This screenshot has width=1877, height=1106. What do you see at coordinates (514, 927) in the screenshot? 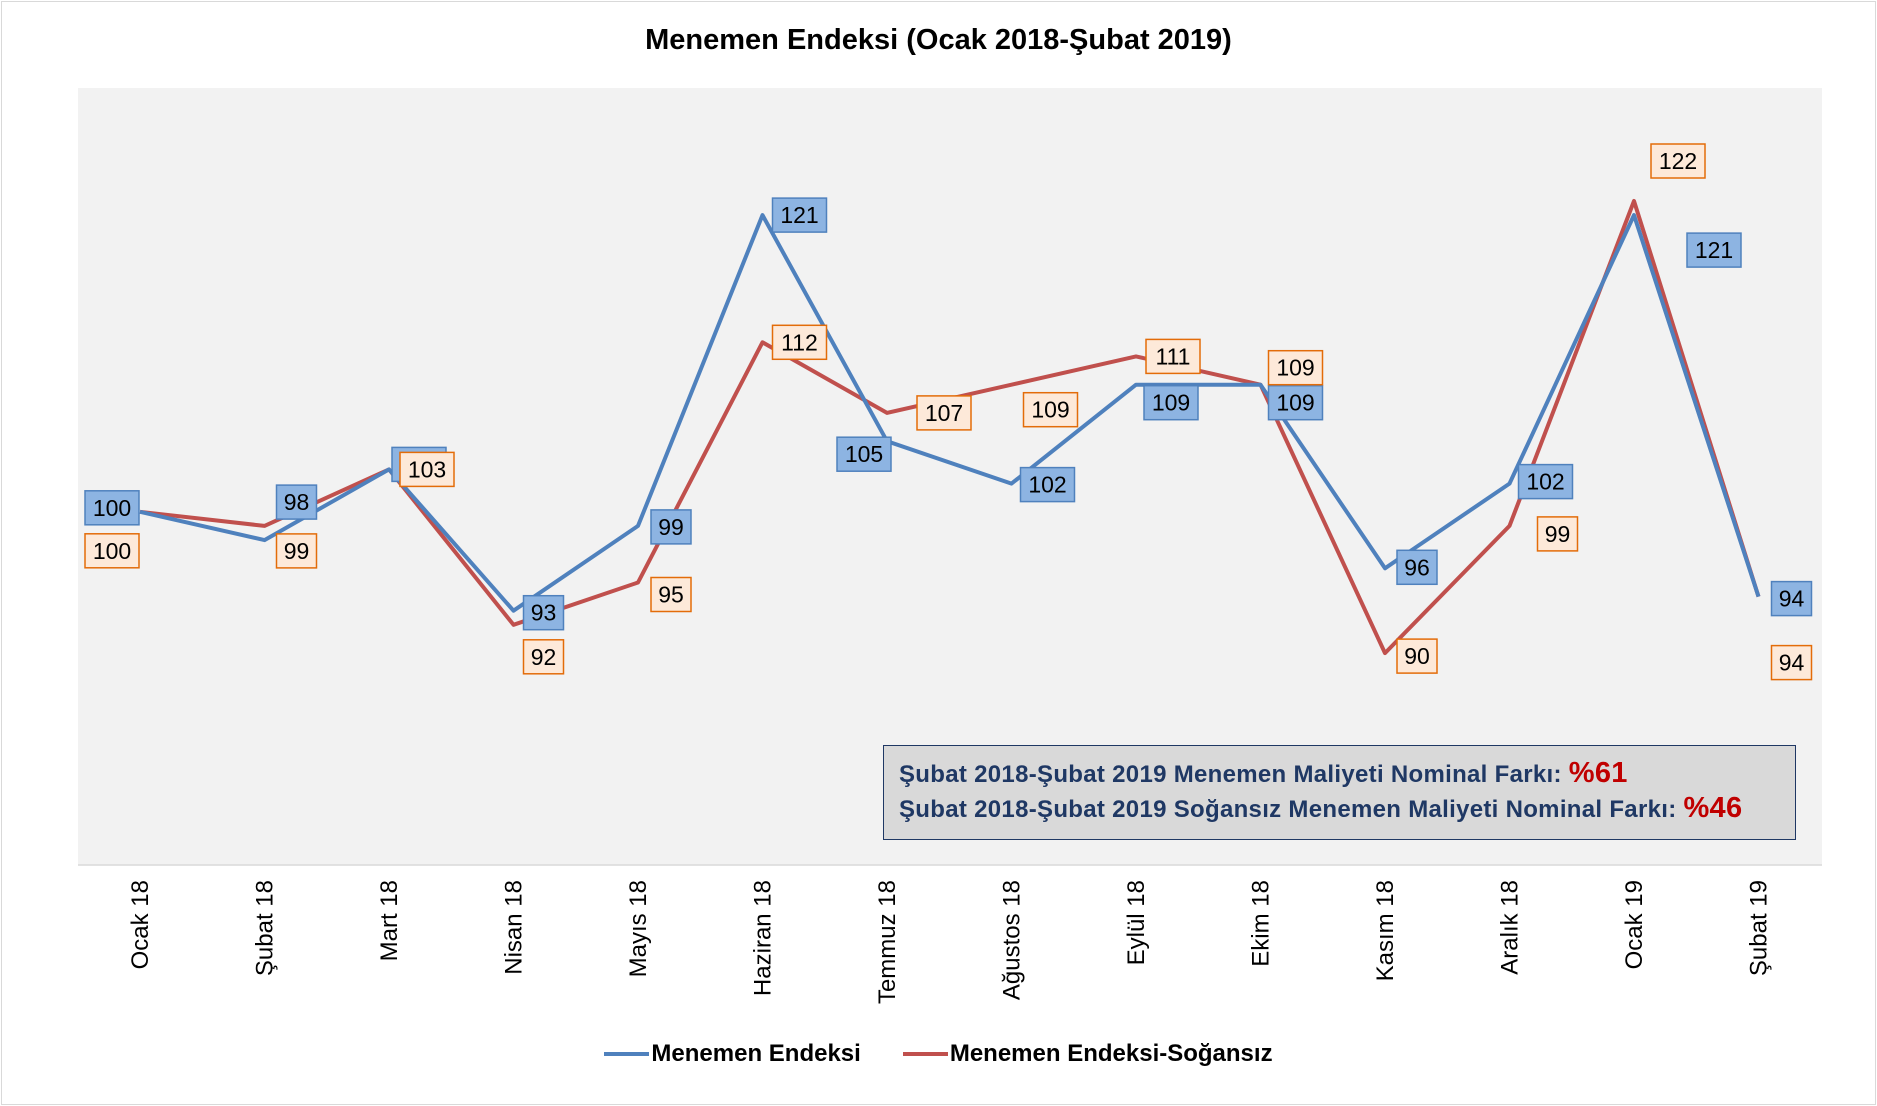
I see `x-tick-label: Nisan 18` at bounding box center [514, 927].